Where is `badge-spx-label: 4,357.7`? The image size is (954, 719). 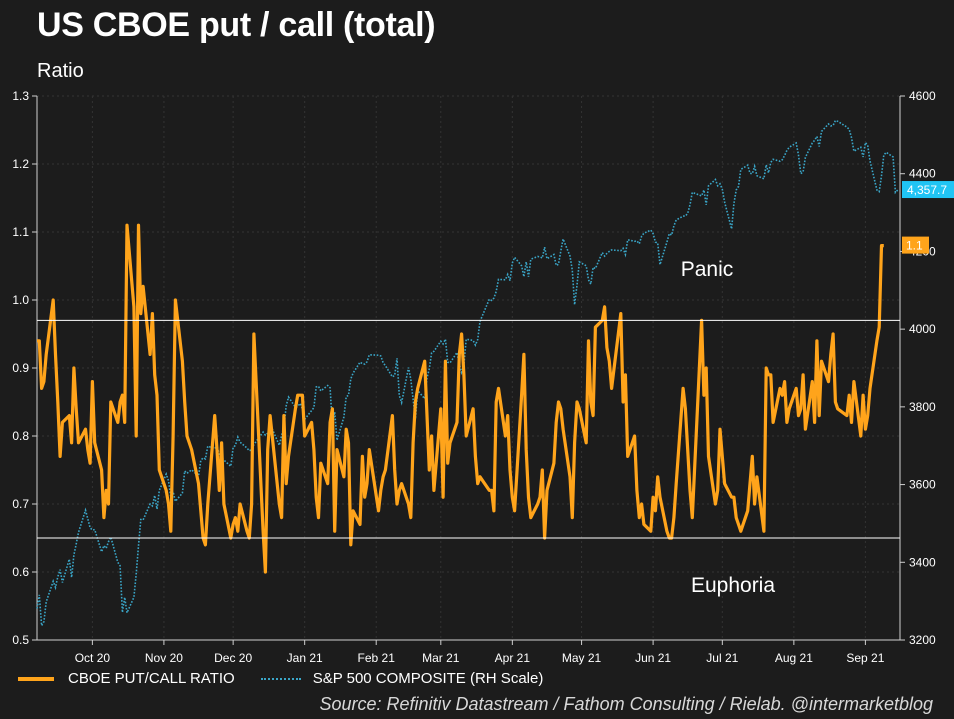 badge-spx-label: 4,357.7 is located at coordinates (927, 190).